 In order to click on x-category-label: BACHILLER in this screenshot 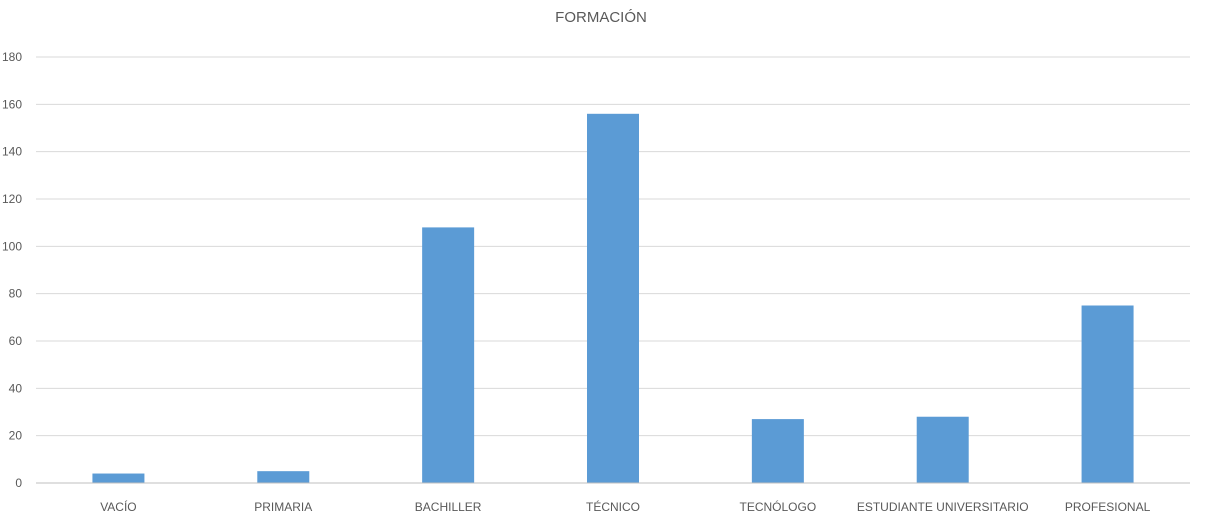, I will do `click(448, 507)`.